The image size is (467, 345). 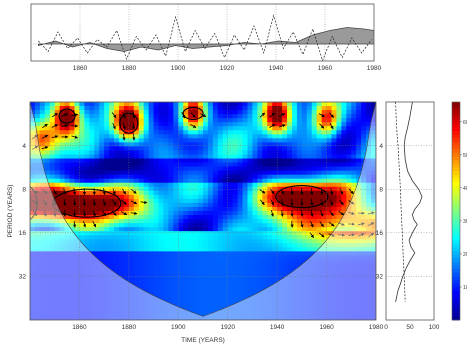 What do you see at coordinates (456, 216) in the screenshot?
I see `colorbar-cell` at bounding box center [456, 216].